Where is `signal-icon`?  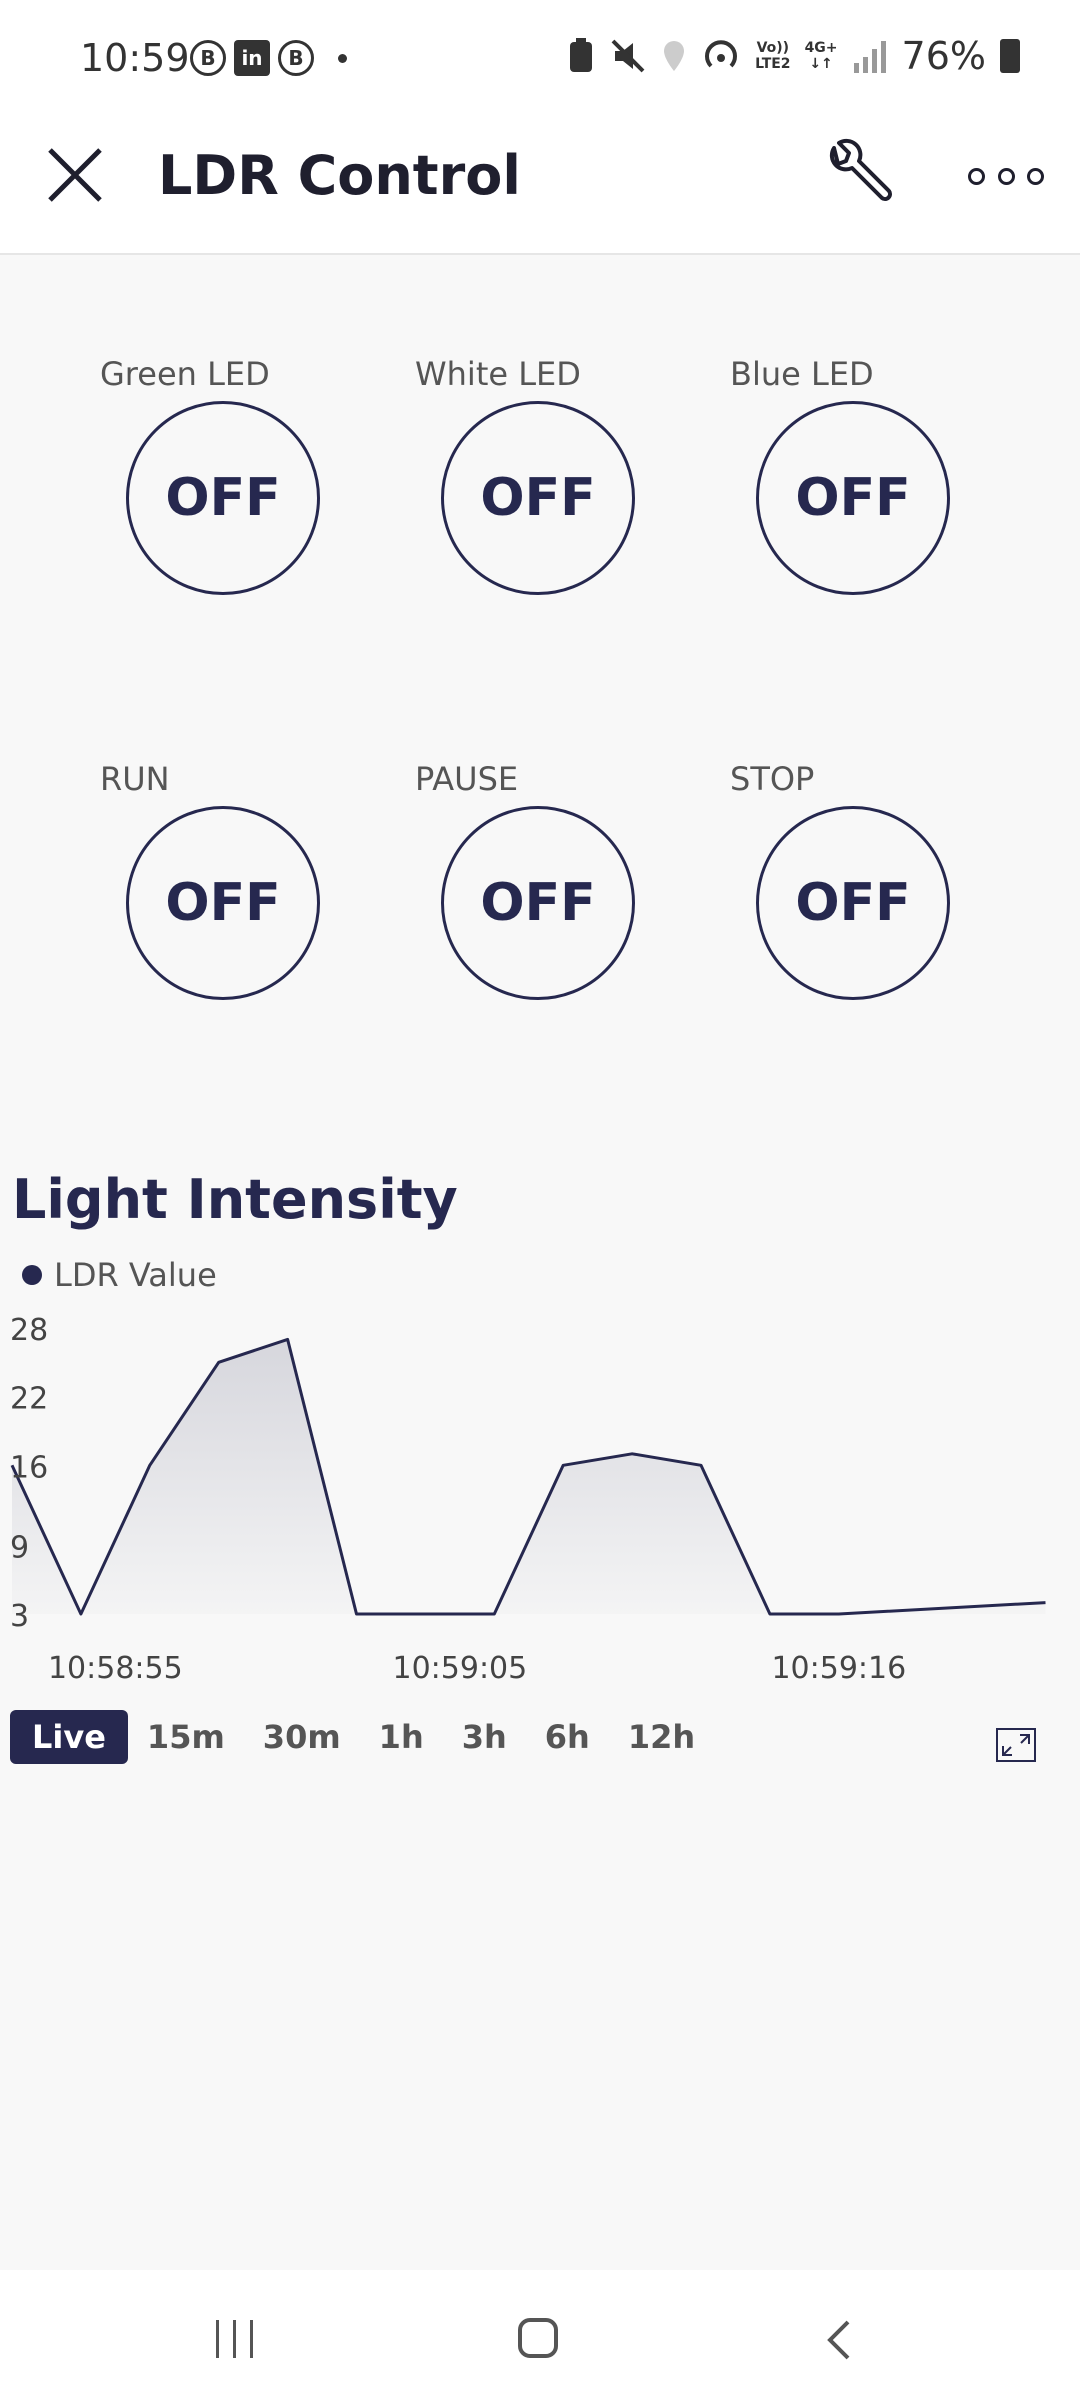
signal-icon is located at coordinates (869, 57).